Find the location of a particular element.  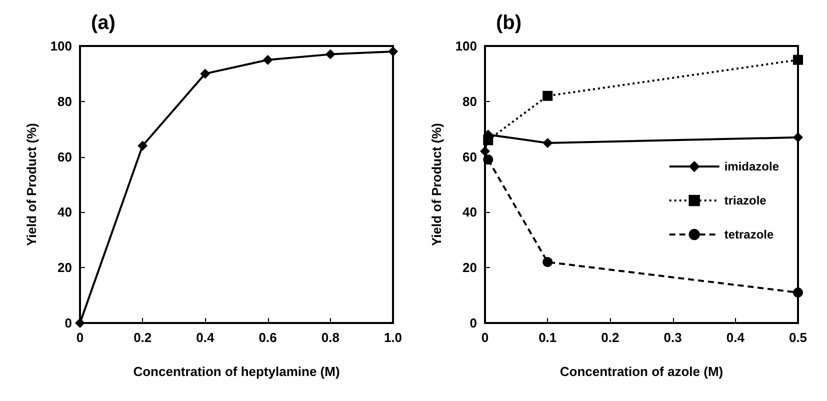

x-tick-label: 0.3 is located at coordinates (673, 337).